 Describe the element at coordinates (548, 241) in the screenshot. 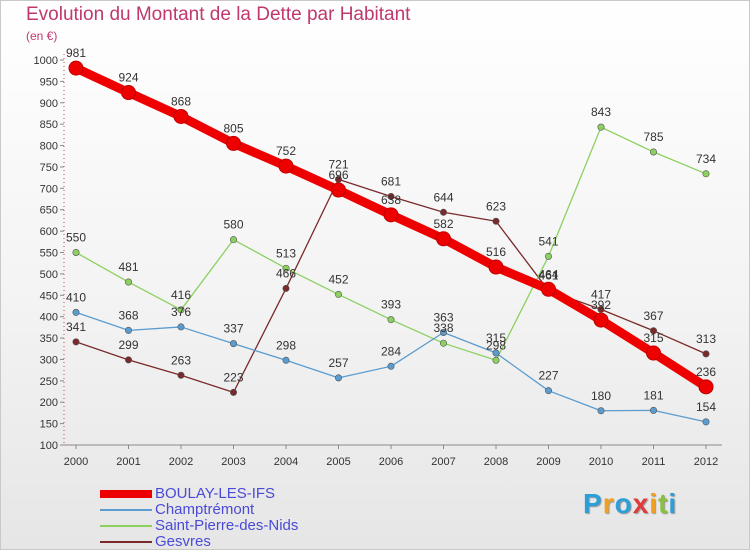

I see `data-label: 541` at that location.